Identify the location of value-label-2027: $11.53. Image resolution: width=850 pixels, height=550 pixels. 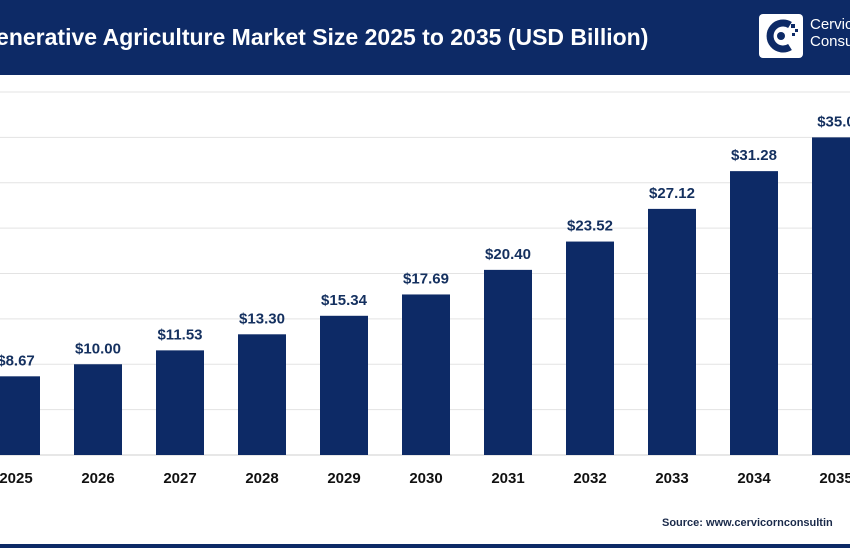
(179, 334).